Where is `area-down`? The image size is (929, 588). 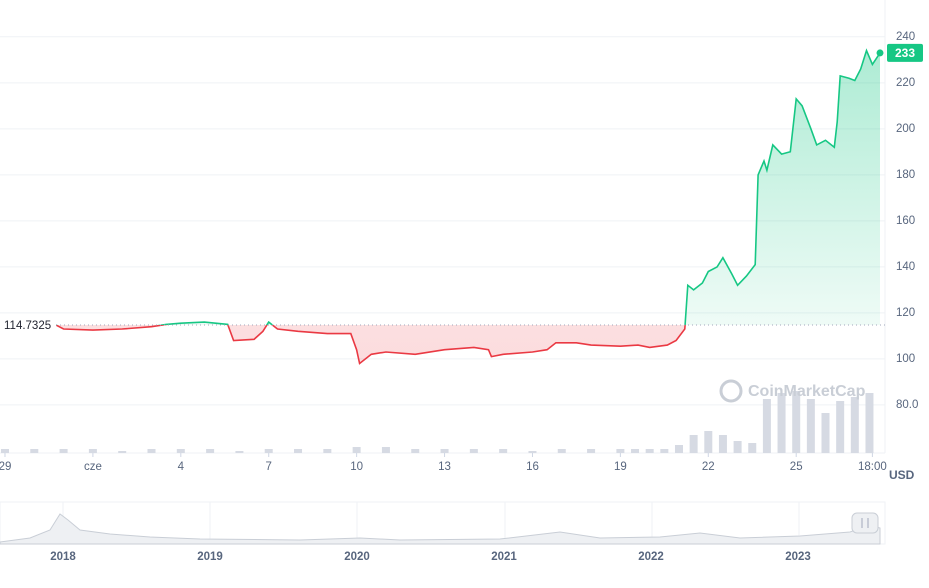 area-down is located at coordinates (467, 344).